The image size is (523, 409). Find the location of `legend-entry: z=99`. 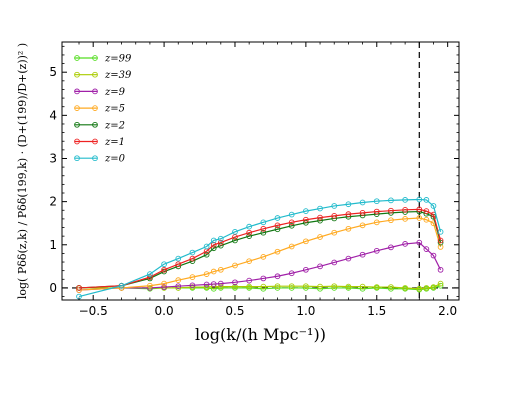

legend-entry: z=99 is located at coordinates (103, 59).